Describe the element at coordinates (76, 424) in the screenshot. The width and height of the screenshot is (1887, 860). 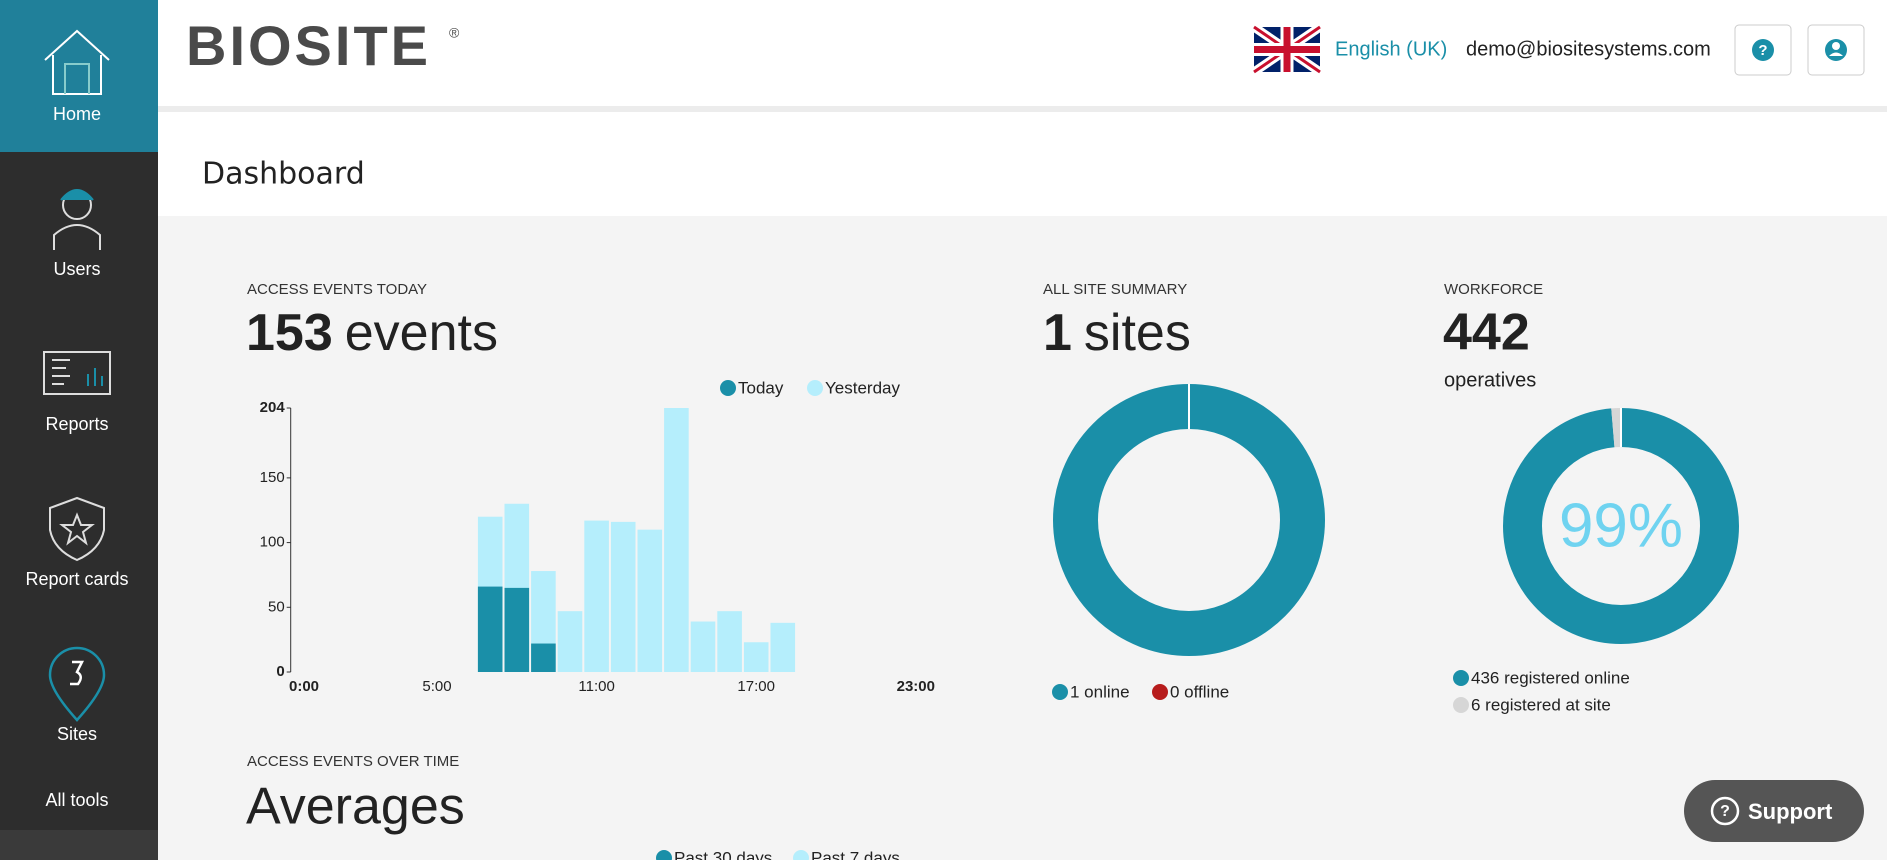
I see `nav-item: Reports` at that location.